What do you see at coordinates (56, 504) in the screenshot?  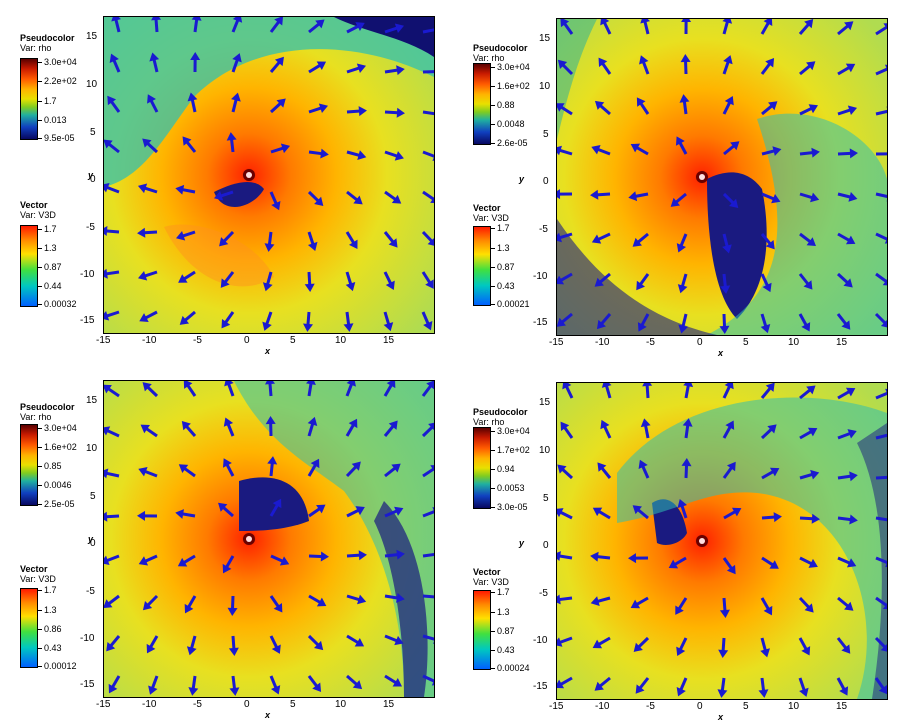 I see `rho-tick: 2.5e-05` at bounding box center [56, 504].